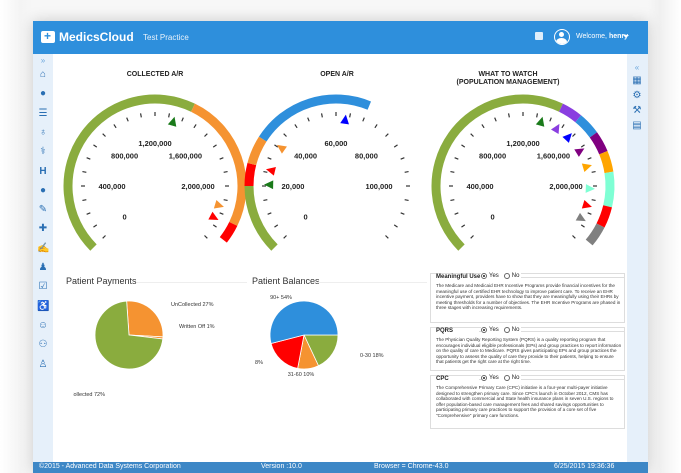 This screenshot has height=473, width=681. Describe the element at coordinates (43, 210) in the screenshot. I see `syringe-icon: ✎` at that location.